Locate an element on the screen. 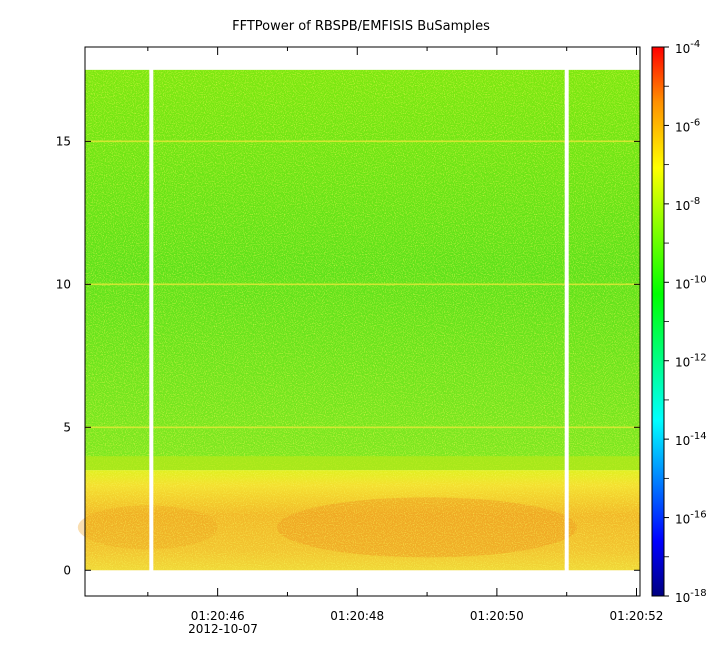  x-tick-label: 01:20:52 is located at coordinates (637, 616).